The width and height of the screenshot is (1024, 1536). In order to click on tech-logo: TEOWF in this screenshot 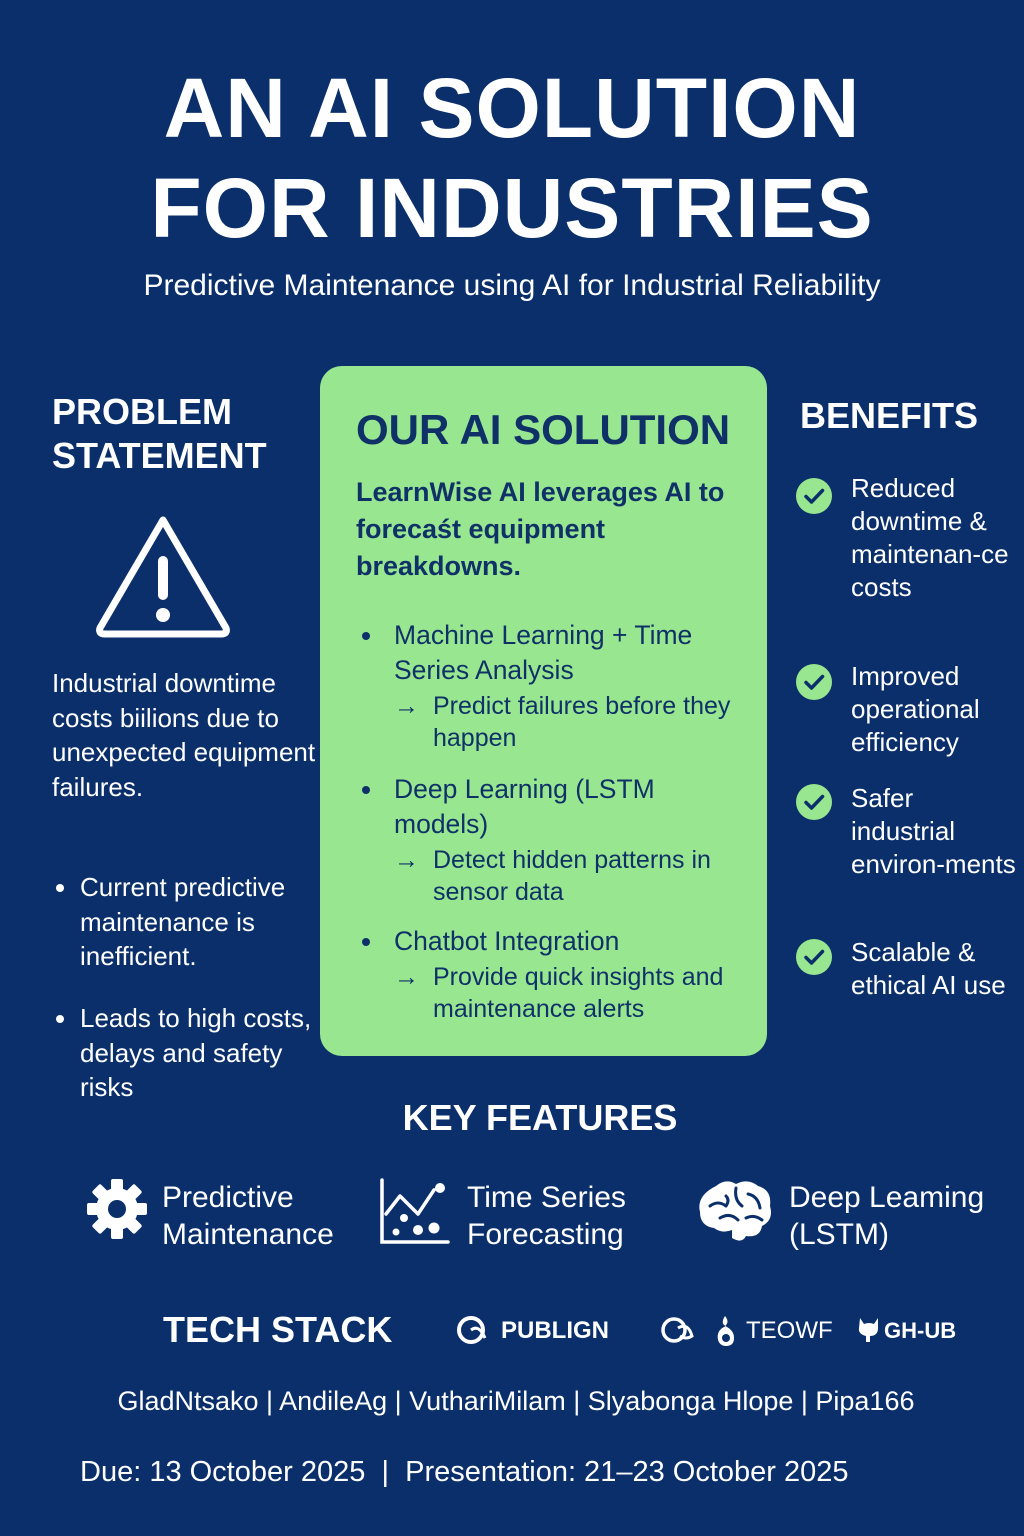, I will do `click(772, 1331)`.